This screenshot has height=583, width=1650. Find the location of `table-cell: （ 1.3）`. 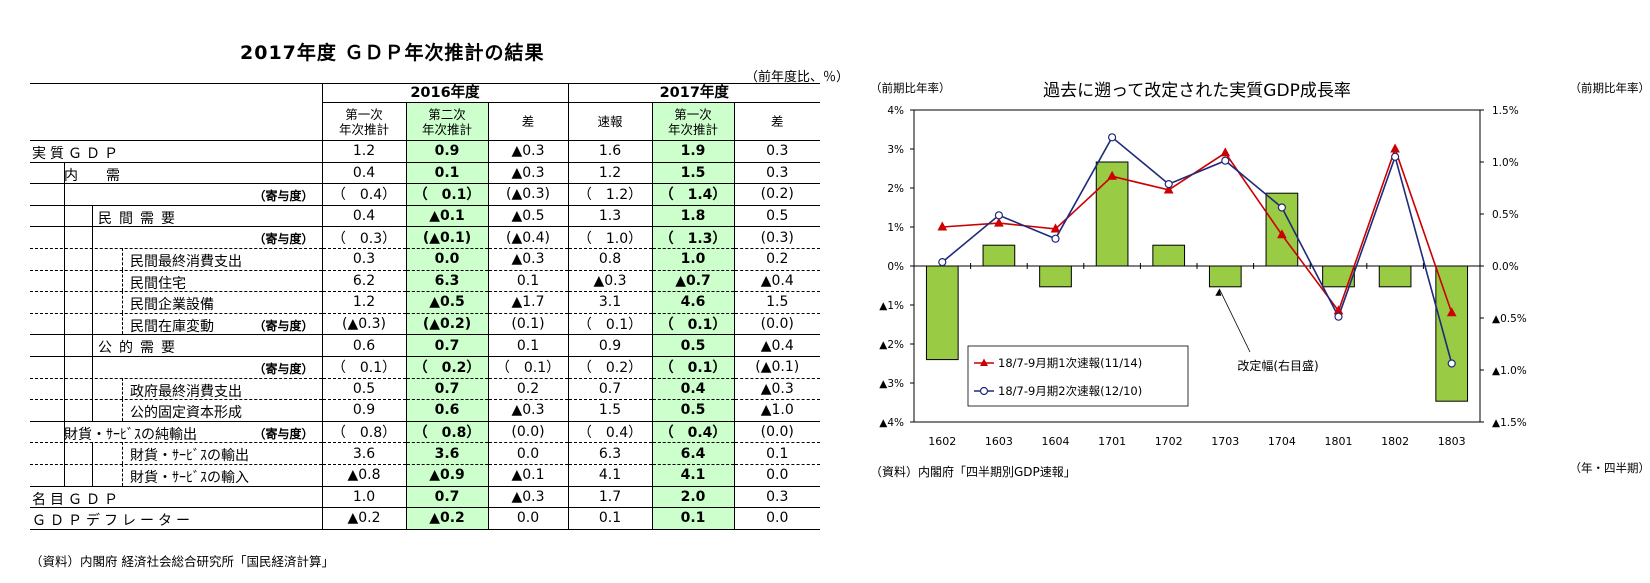

table-cell: （ 1.3） is located at coordinates (692, 237).